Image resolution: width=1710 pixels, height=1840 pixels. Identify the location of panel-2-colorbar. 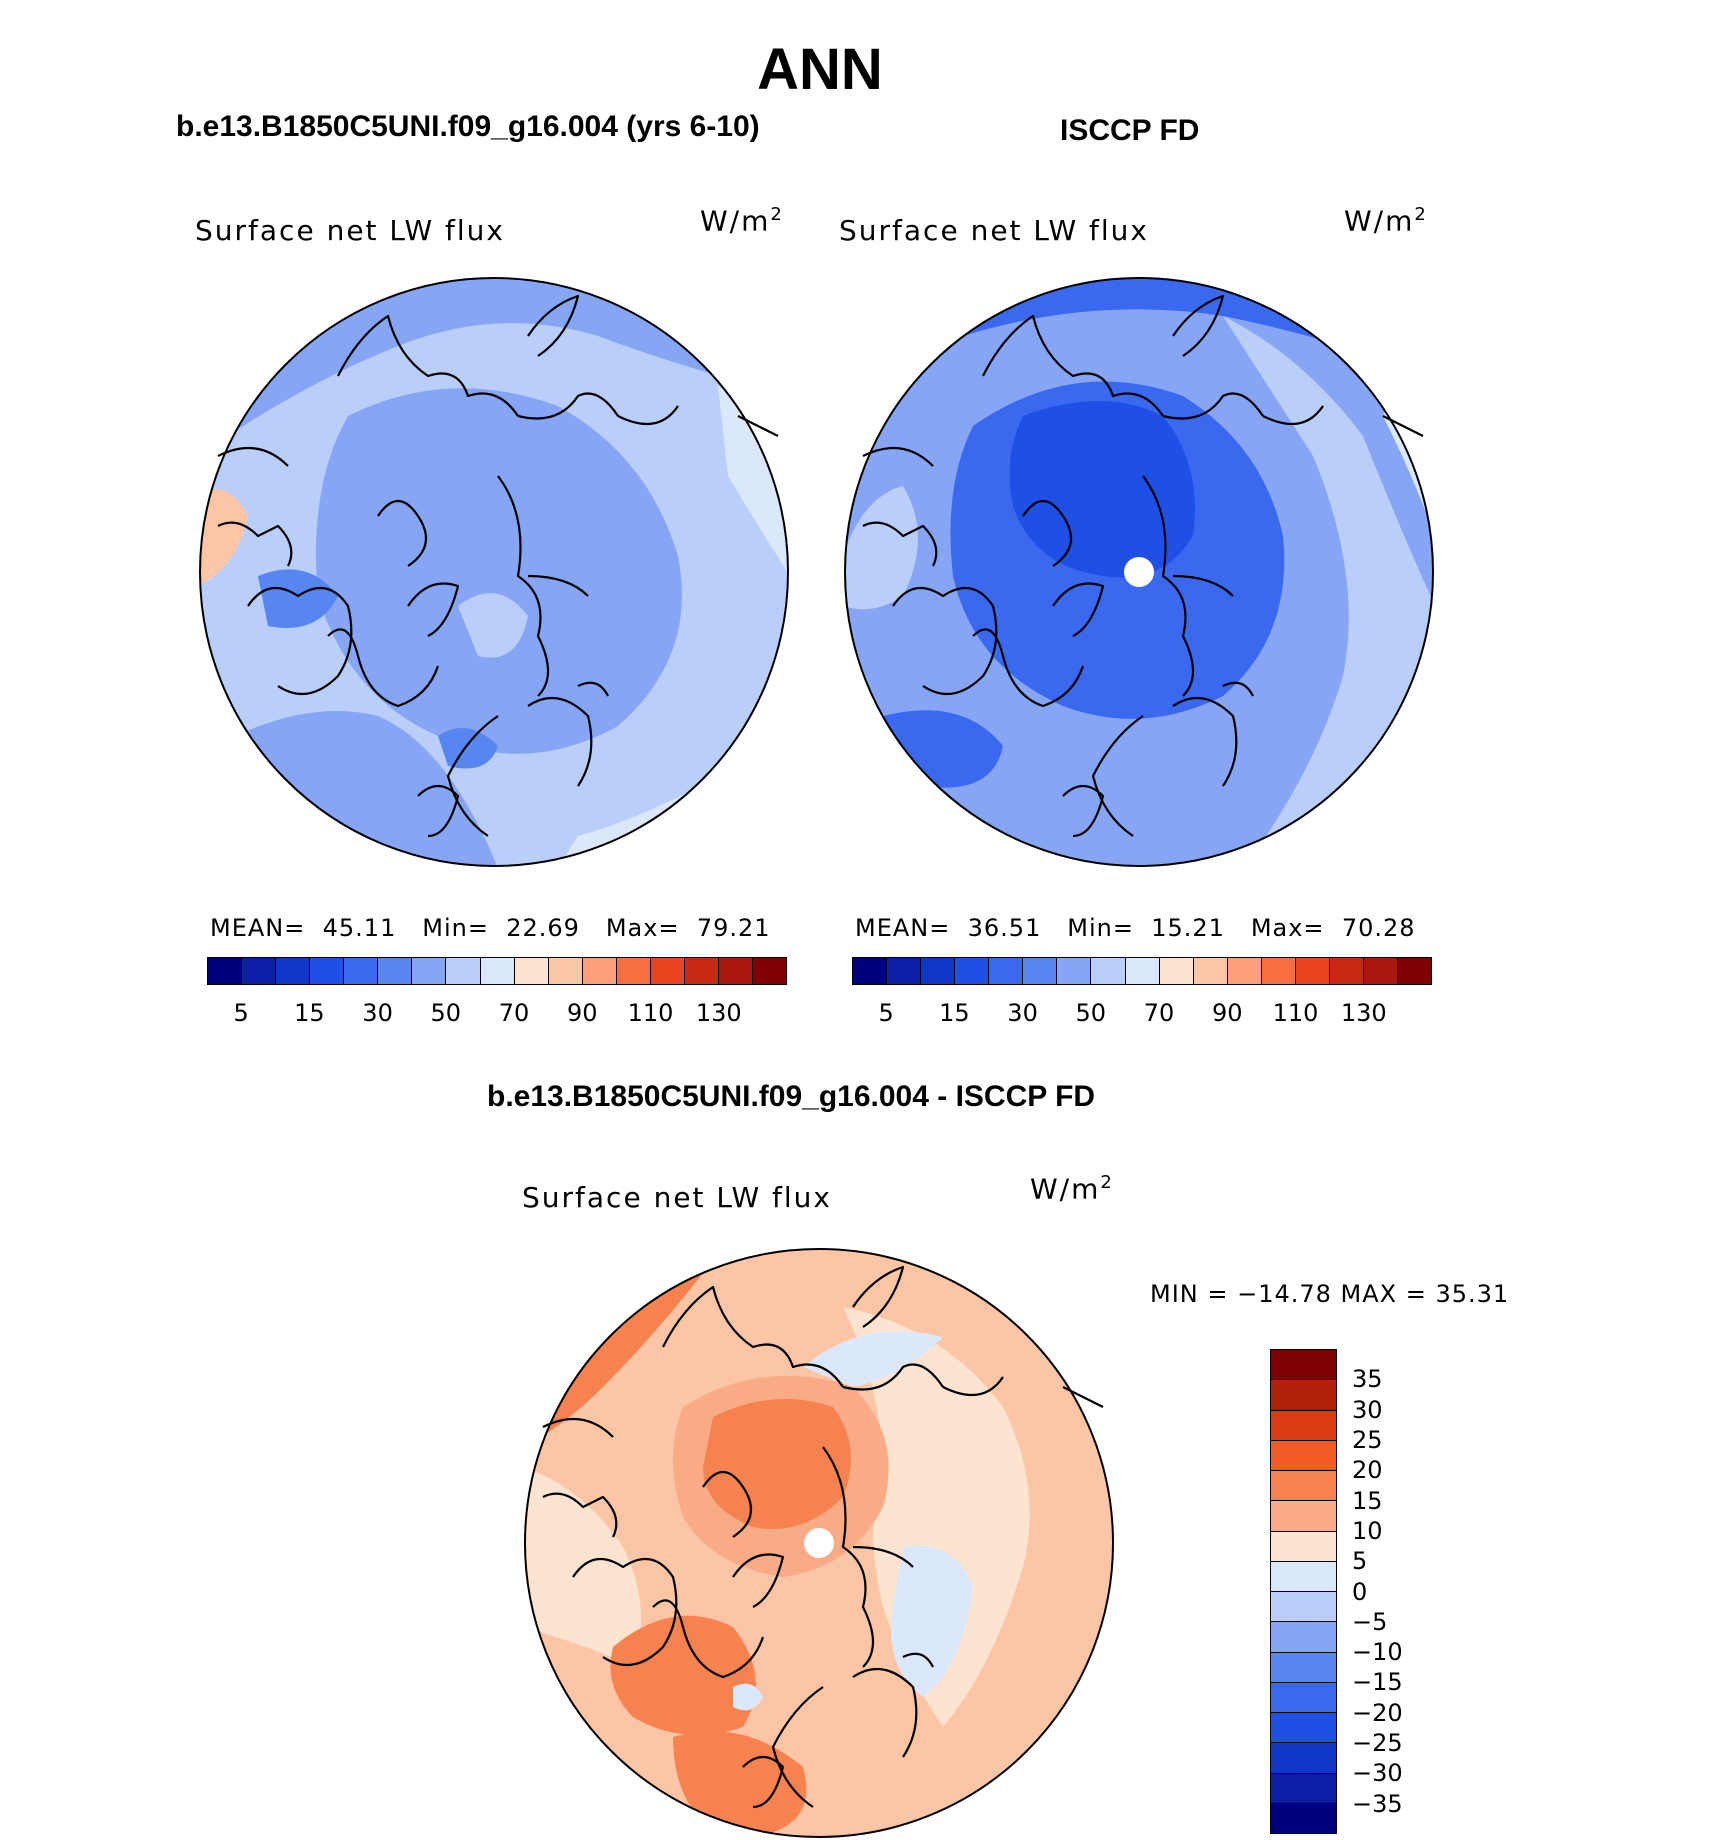
(1142, 971).